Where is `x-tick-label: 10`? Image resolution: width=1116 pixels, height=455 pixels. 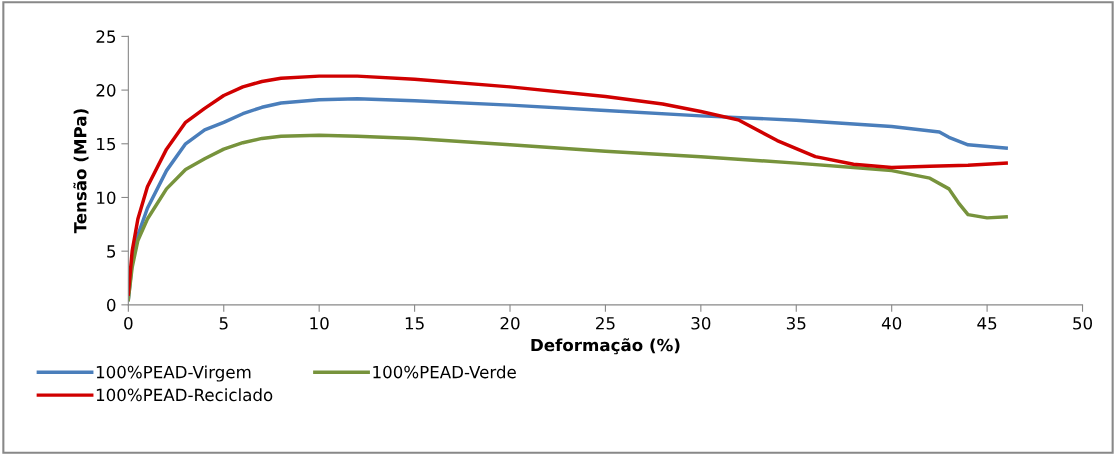
x-tick-label: 10 is located at coordinates (319, 323).